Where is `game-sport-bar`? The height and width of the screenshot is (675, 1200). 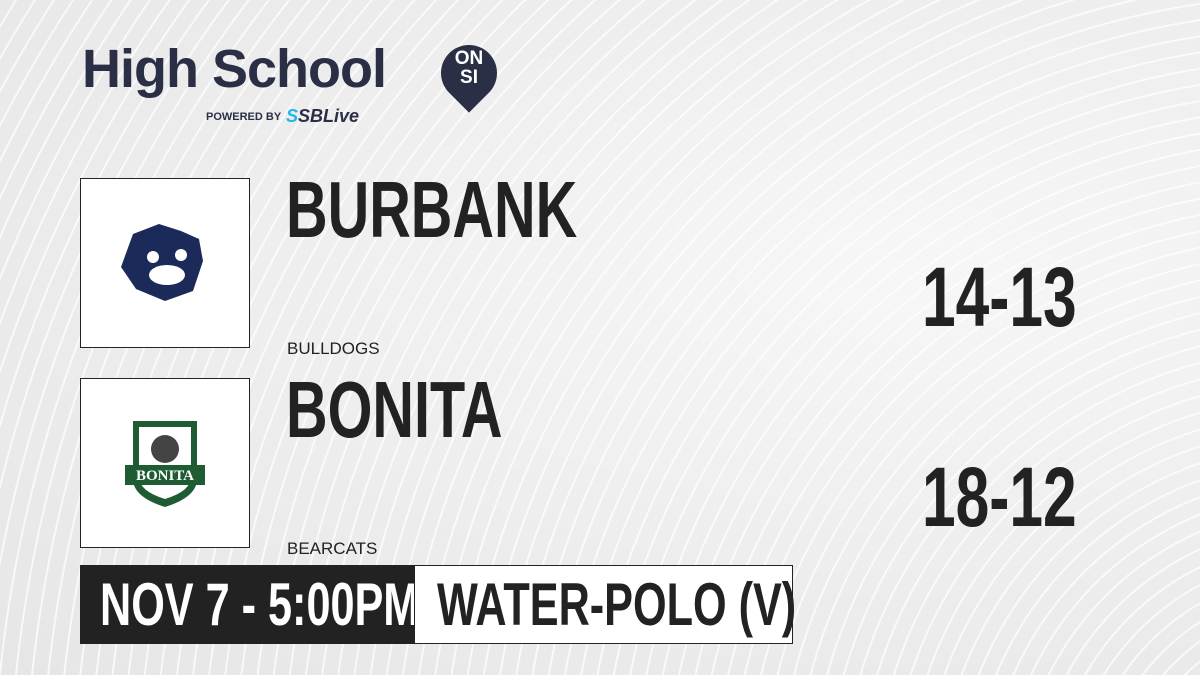
game-sport-bar is located at coordinates (603, 604).